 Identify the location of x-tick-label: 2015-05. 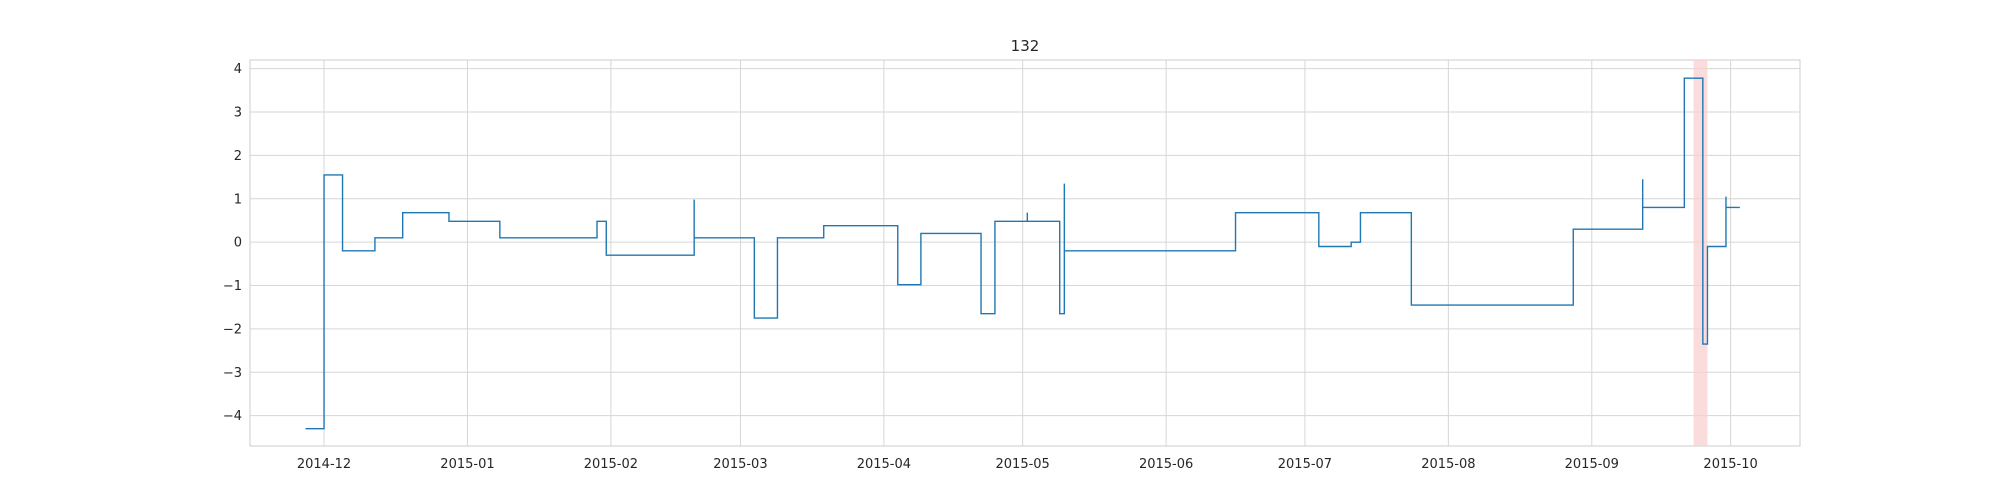
(1023, 464).